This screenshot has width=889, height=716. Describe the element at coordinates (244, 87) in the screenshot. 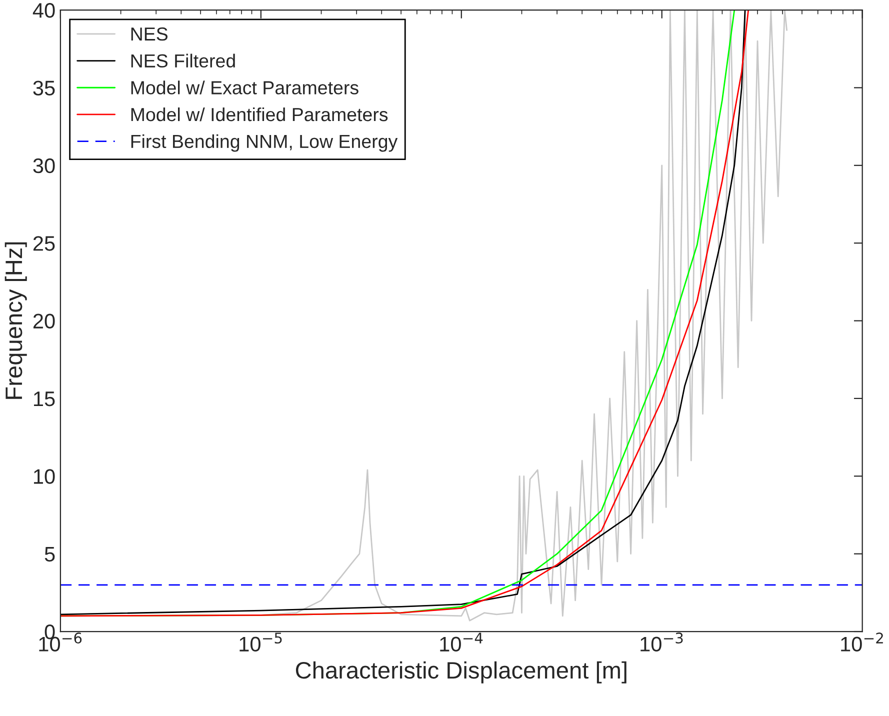

I see `legend-label: Model w/ Exact Parameters` at that location.